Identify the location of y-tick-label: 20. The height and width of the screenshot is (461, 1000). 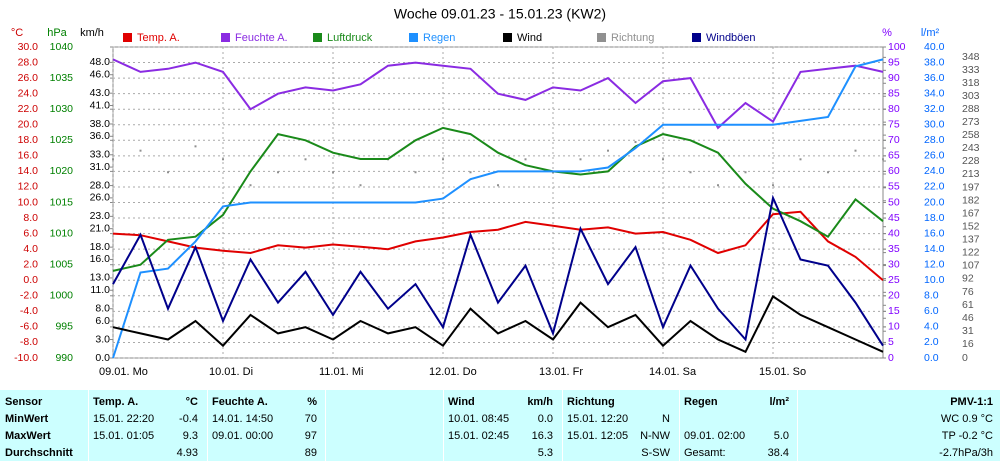
(894, 296).